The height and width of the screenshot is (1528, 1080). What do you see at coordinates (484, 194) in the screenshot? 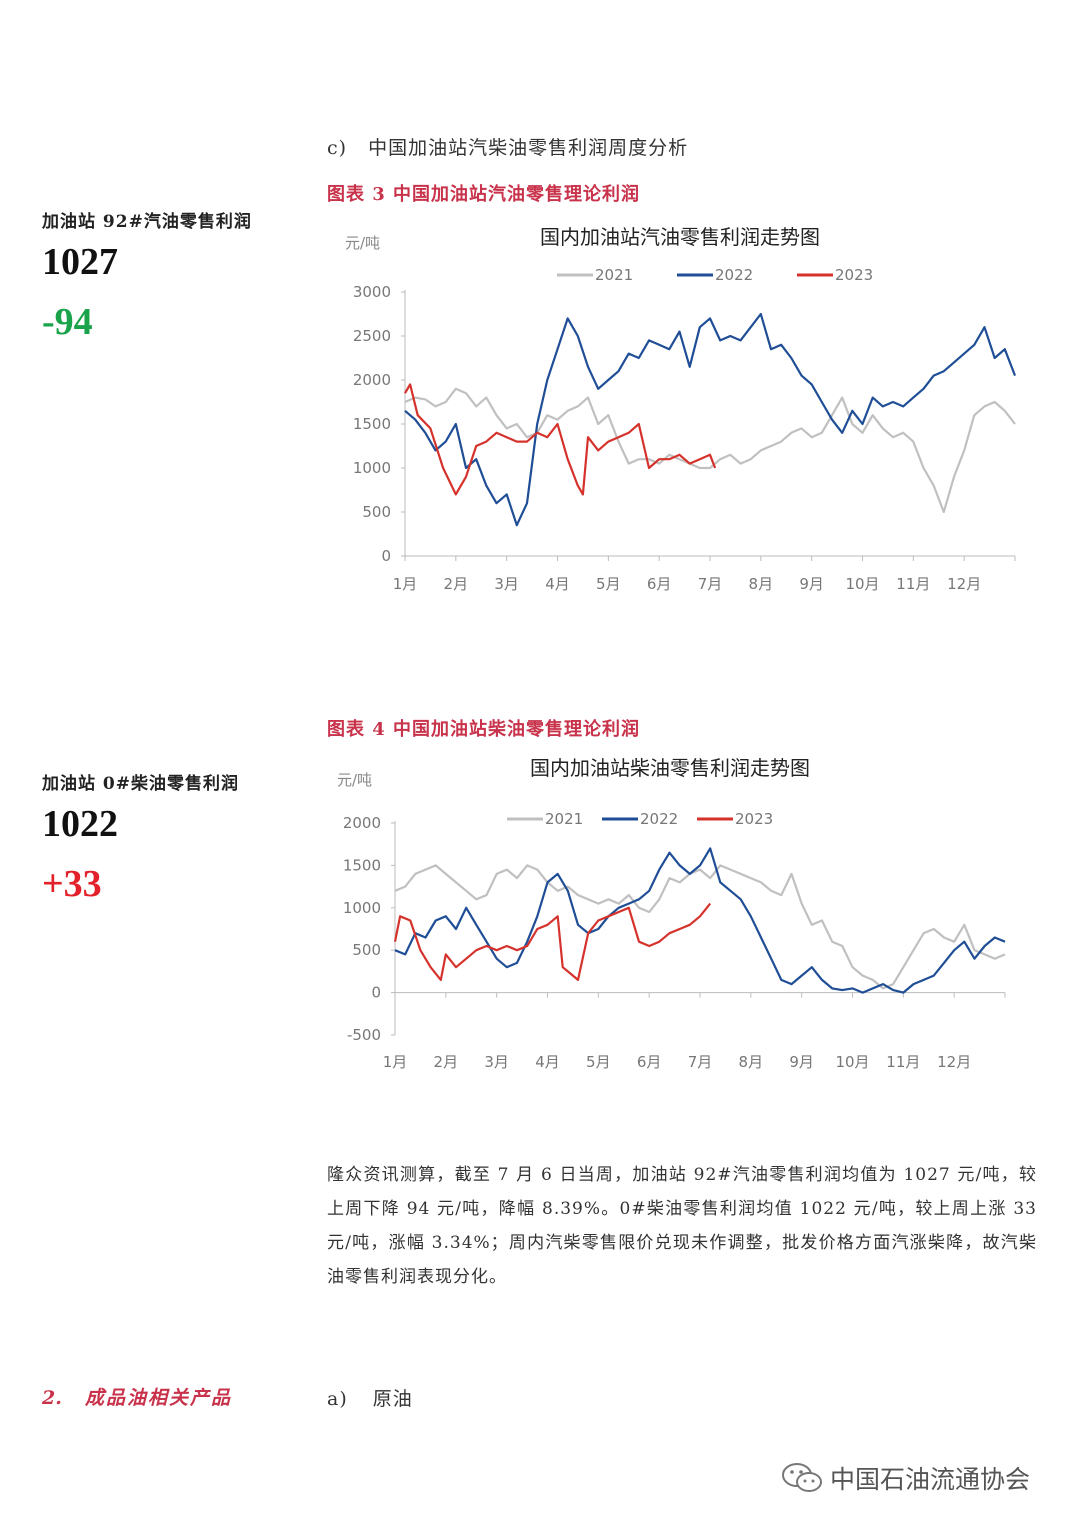
I see `figure-3-caption: 图表 3 中国加油站汽油零售理论利润` at bounding box center [484, 194].